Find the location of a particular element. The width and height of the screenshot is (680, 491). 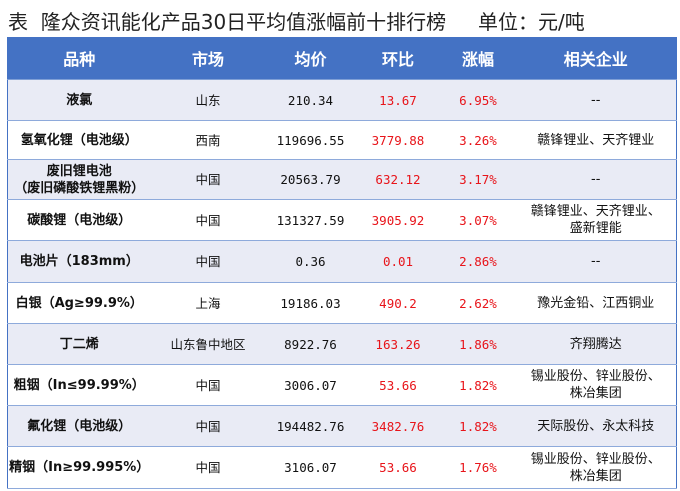

market-cell: 山东鲁中地区 is located at coordinates (208, 344).